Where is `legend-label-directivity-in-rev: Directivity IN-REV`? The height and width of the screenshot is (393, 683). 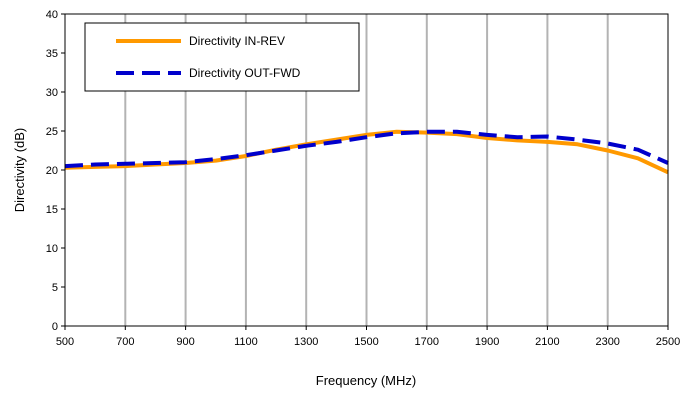 legend-label-directivity-in-rev: Directivity IN-REV is located at coordinates (237, 41).